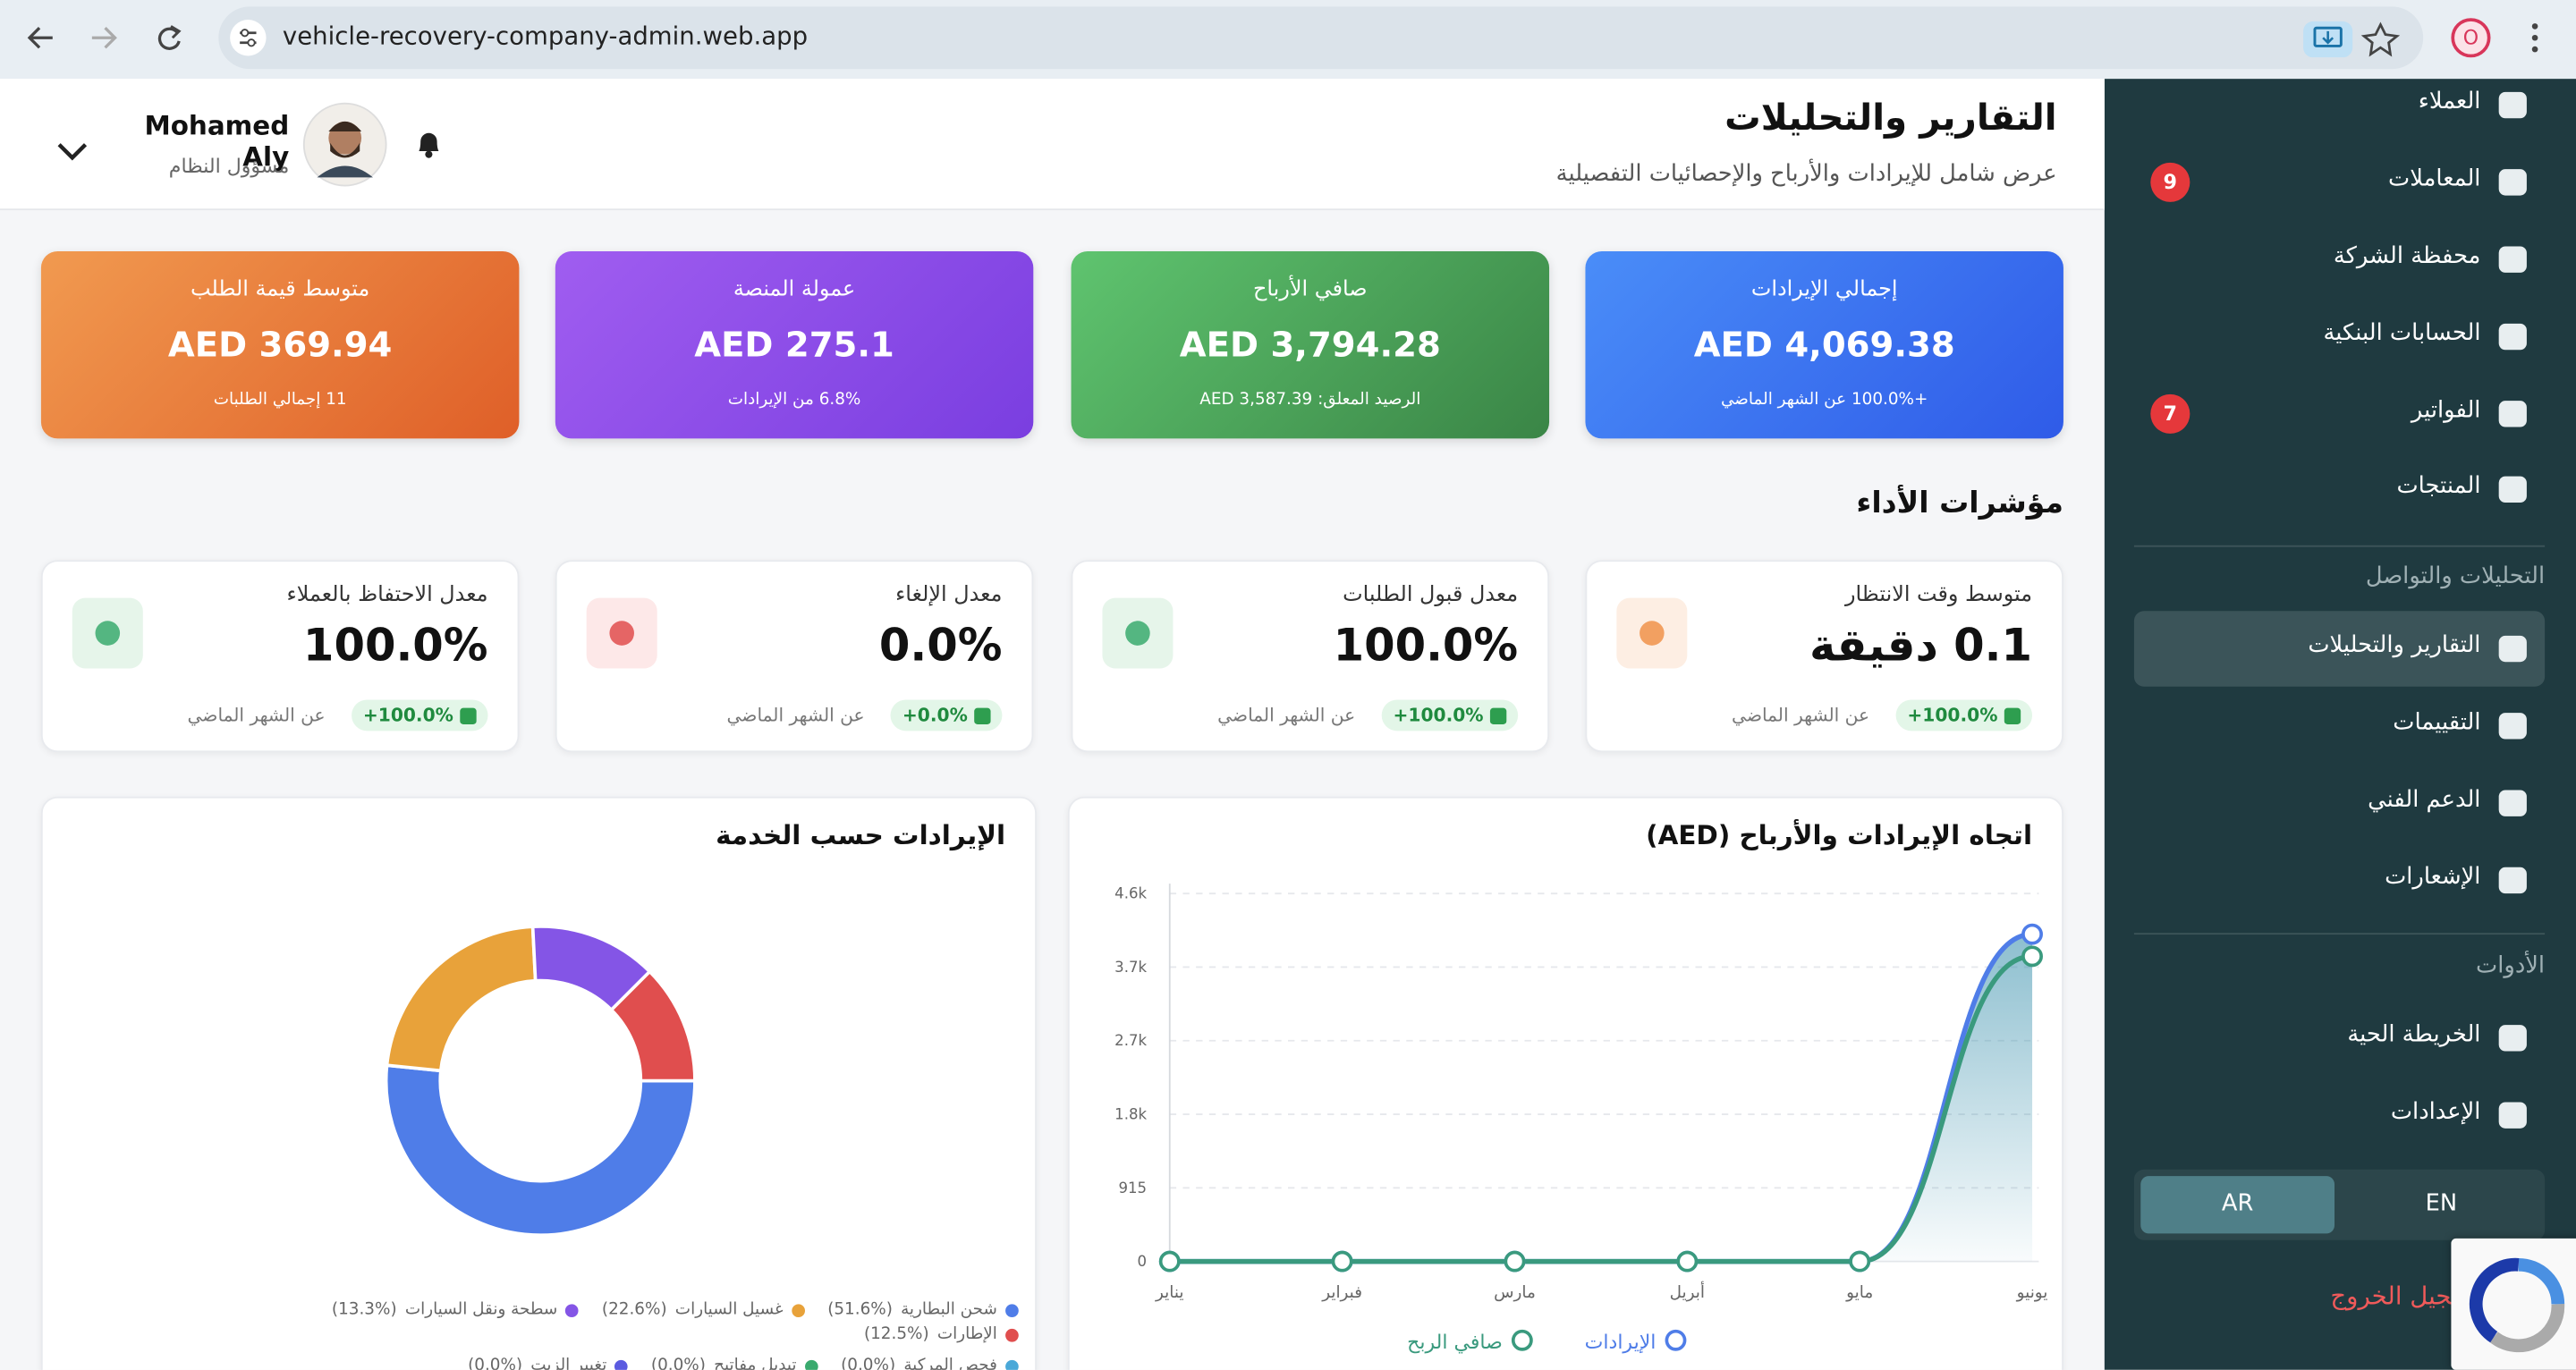 The width and height of the screenshot is (2576, 1370). What do you see at coordinates (794, 400) in the screenshot?
I see `kpi-note: 6.8% من الإيرادات` at bounding box center [794, 400].